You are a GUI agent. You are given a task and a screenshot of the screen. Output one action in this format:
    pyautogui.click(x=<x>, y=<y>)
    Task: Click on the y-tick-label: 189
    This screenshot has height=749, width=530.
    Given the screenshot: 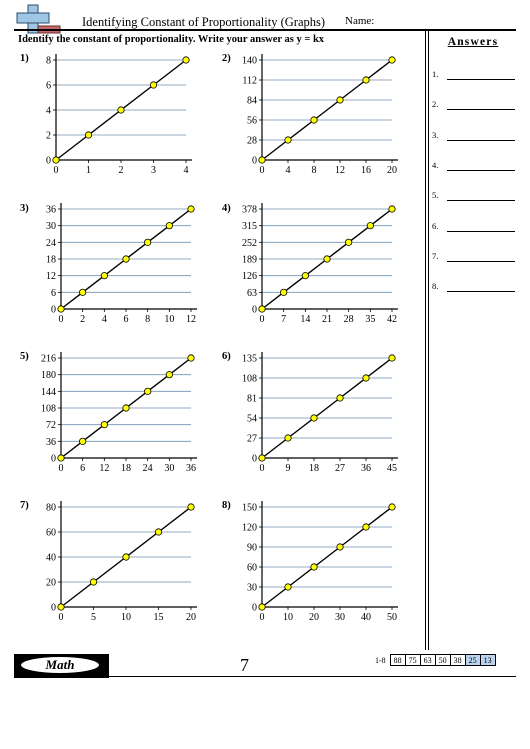 What is the action you would take?
    pyautogui.click(x=249, y=260)
    